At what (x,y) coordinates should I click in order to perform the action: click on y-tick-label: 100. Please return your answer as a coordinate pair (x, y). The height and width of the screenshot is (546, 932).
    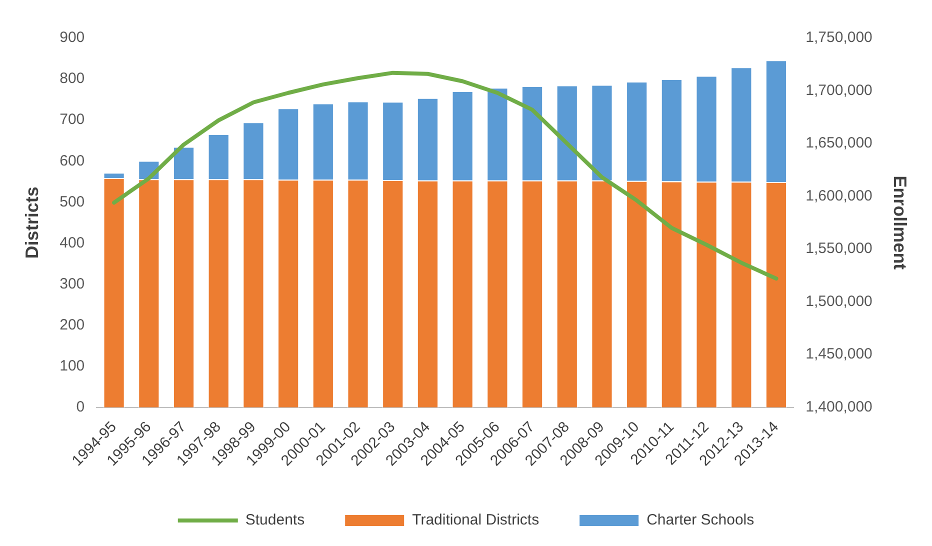
    Looking at the image, I should click on (72, 365).